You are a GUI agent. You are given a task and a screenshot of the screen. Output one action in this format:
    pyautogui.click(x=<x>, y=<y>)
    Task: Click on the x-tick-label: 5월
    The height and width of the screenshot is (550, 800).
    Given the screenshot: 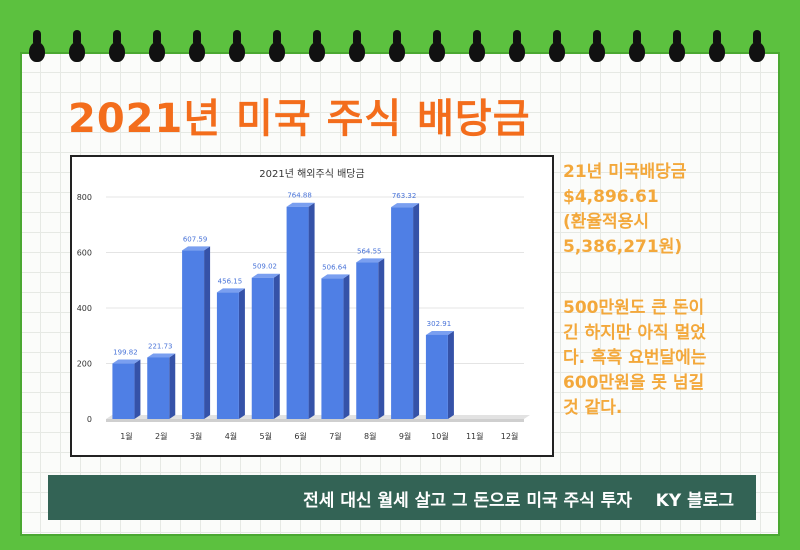 What is the action you would take?
    pyautogui.click(x=266, y=436)
    